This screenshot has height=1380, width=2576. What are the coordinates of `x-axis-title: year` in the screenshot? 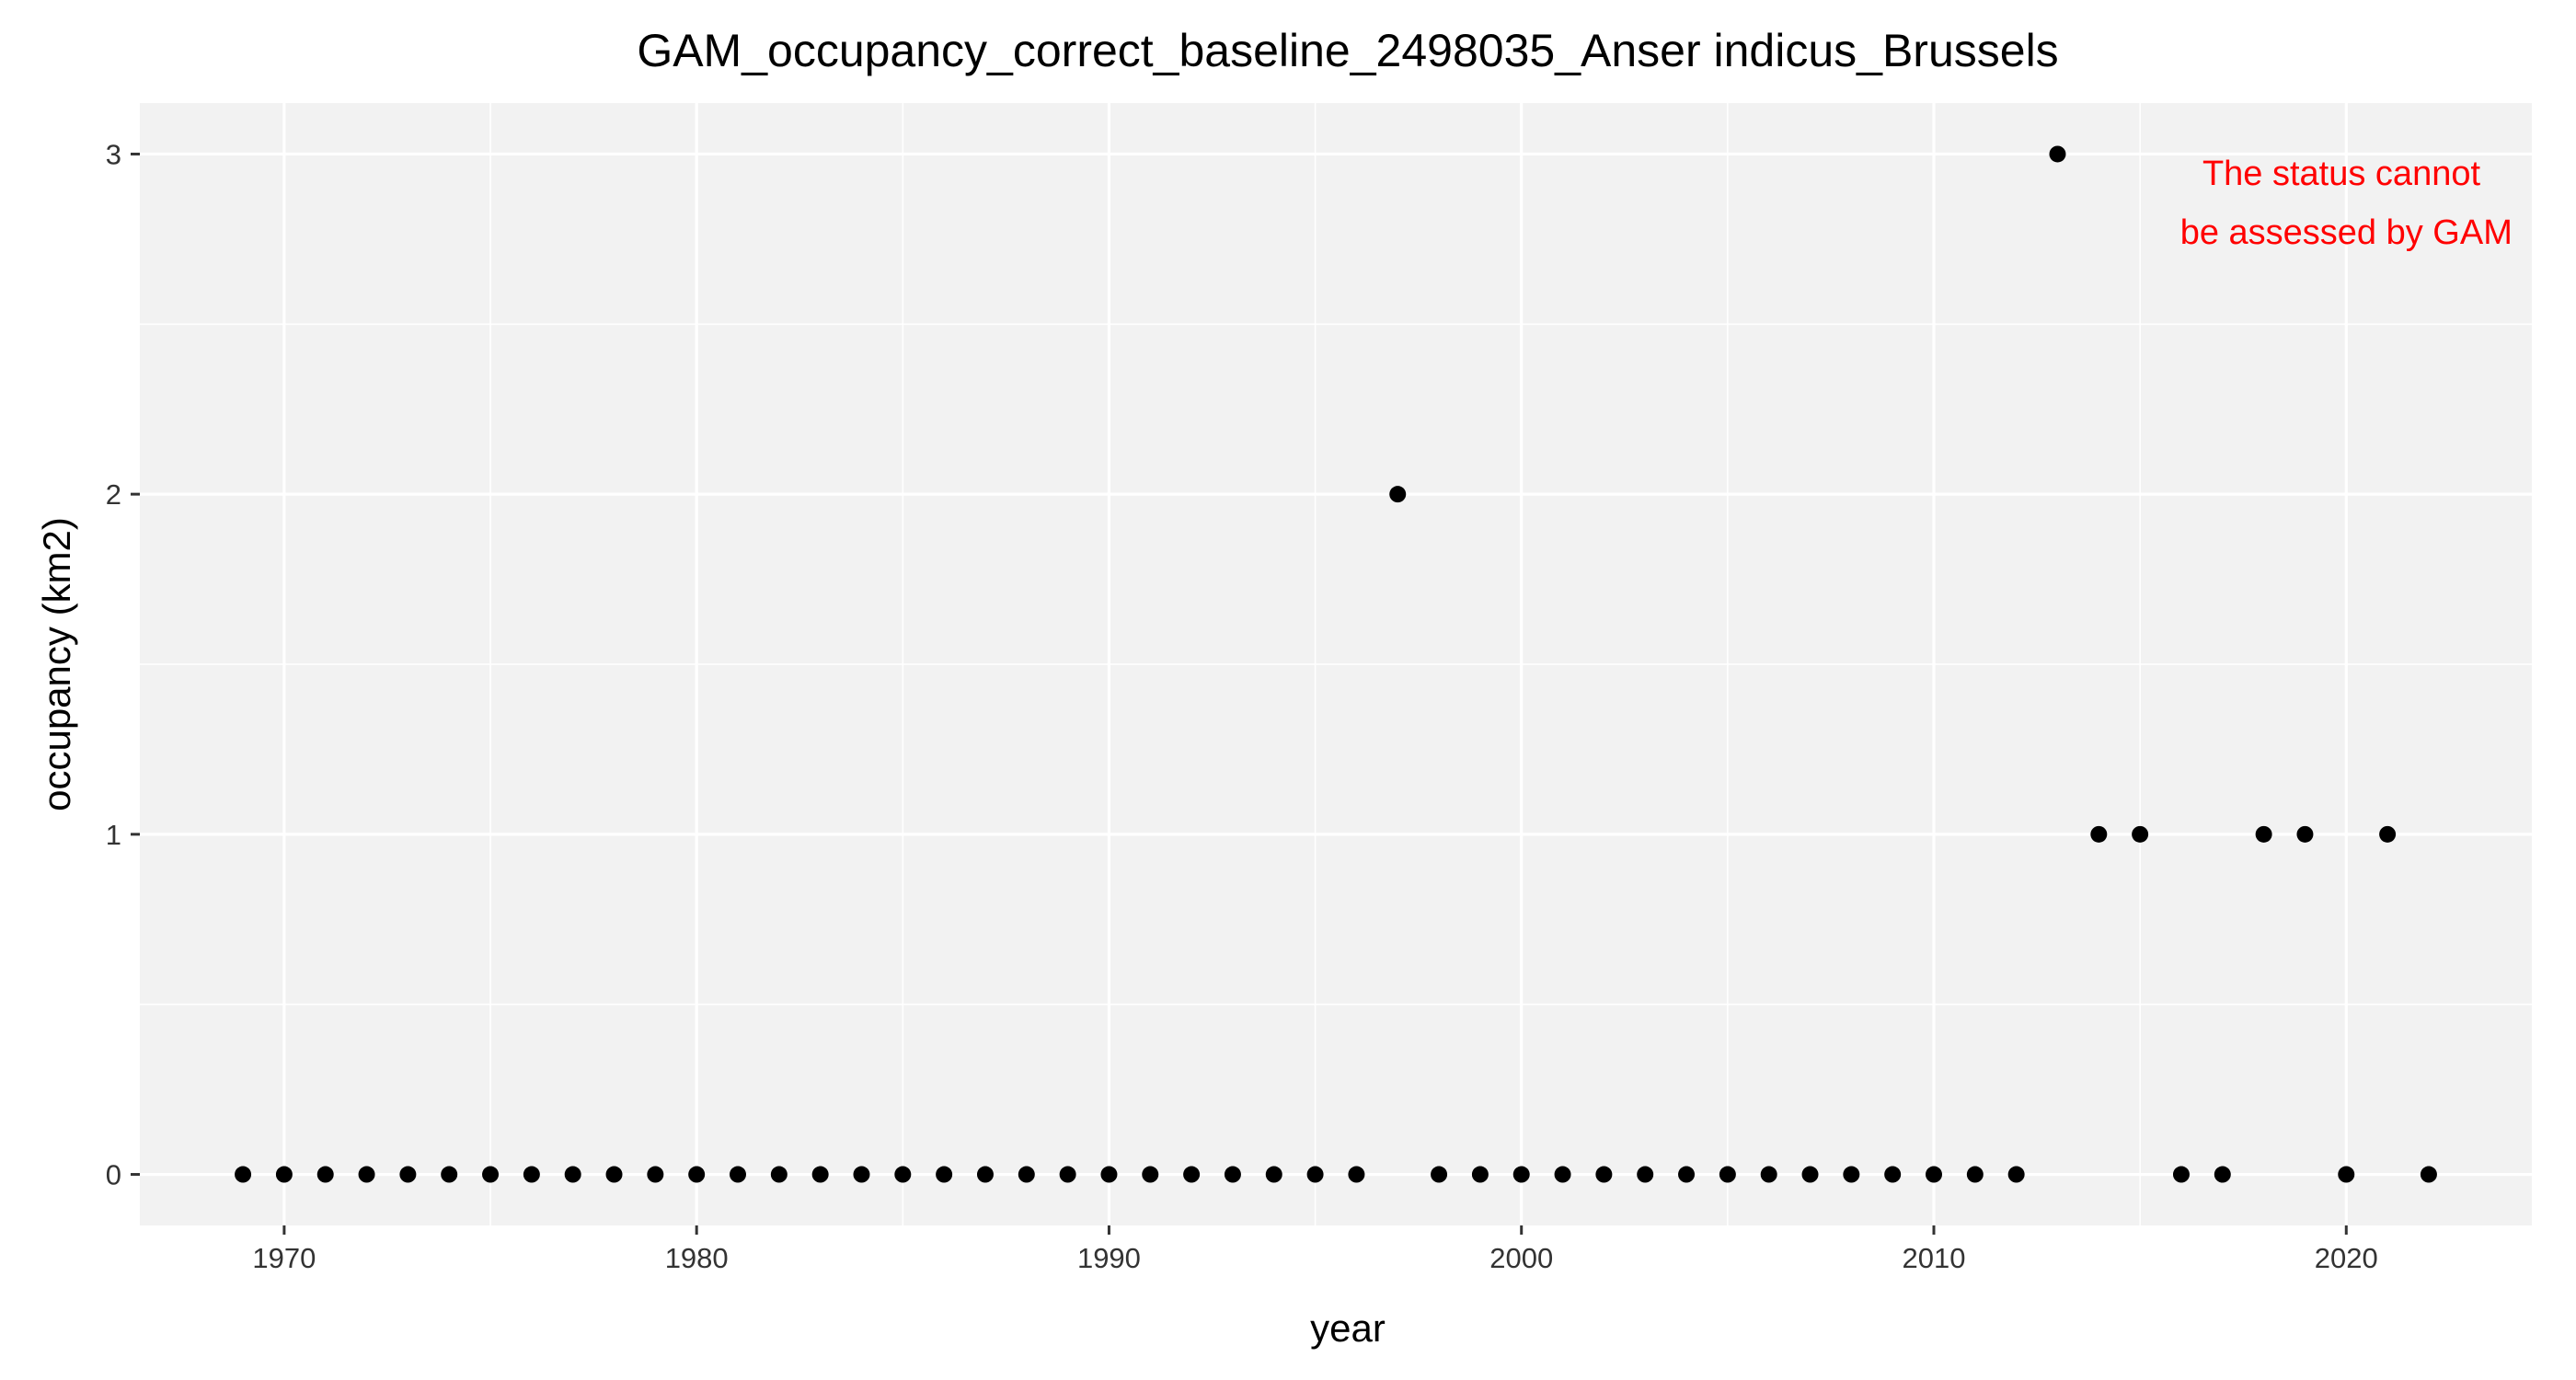 It's located at (1348, 1328).